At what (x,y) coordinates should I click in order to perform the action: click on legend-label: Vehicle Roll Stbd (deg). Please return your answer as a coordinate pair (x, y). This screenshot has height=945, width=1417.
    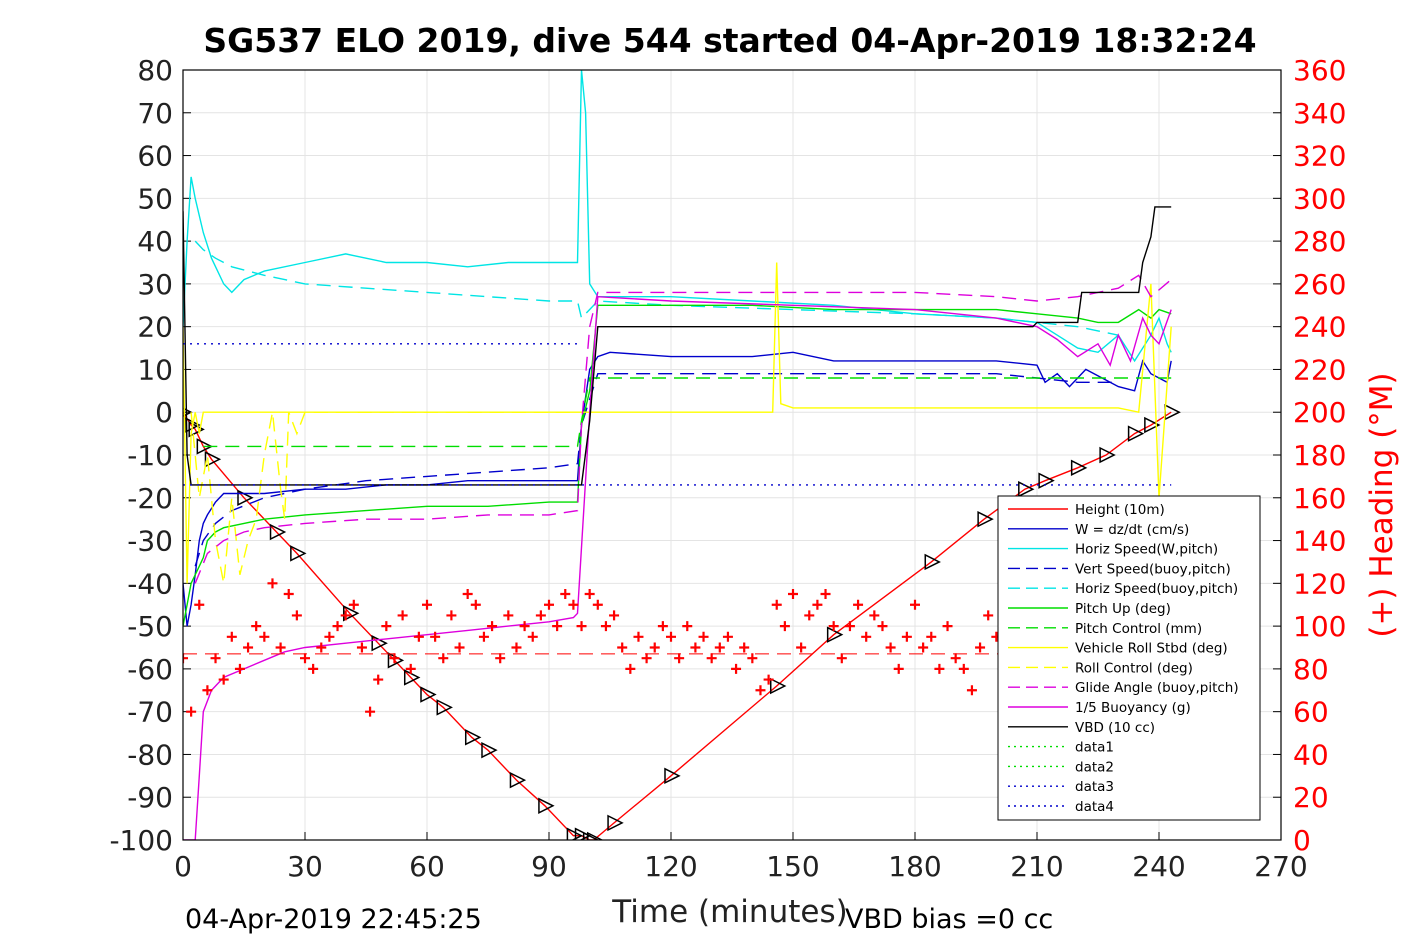
    Looking at the image, I should click on (1151, 649).